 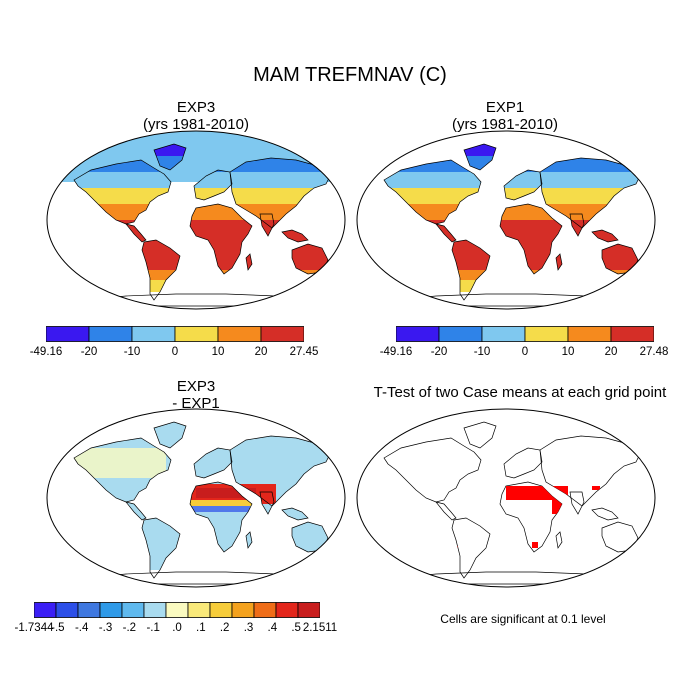 I want to click on colorbar-tick-label: .4, so click(x=272, y=628).